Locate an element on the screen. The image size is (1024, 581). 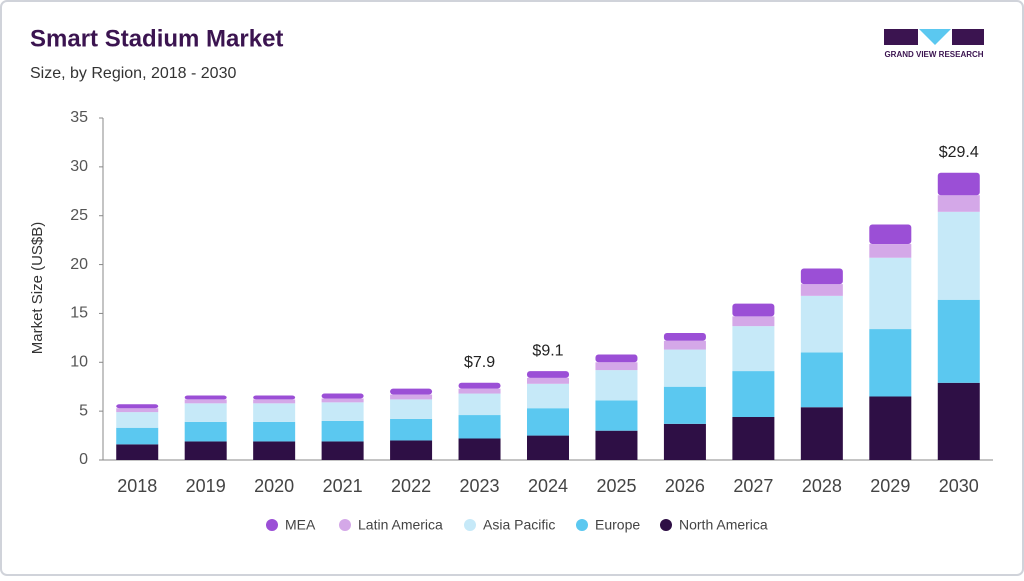
y-tick-label: 0 is located at coordinates (83, 459).